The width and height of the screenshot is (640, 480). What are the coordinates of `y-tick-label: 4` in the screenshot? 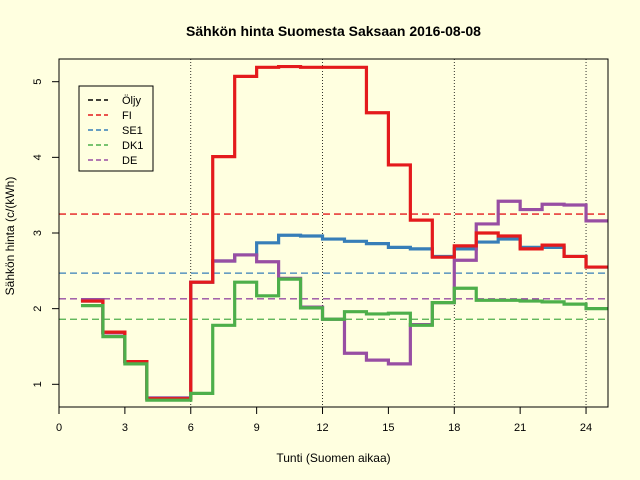 It's located at (38, 157).